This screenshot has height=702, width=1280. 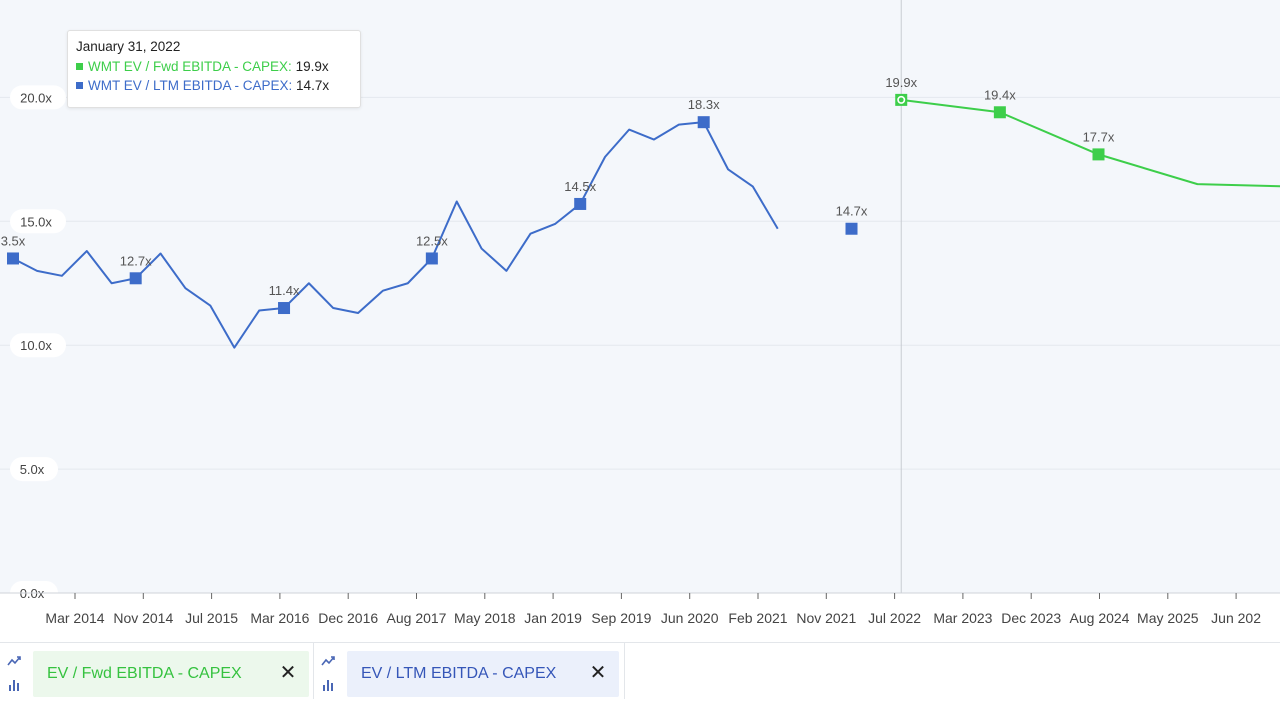 I want to click on chart-type-toggle-fwd, so click(x=14, y=673).